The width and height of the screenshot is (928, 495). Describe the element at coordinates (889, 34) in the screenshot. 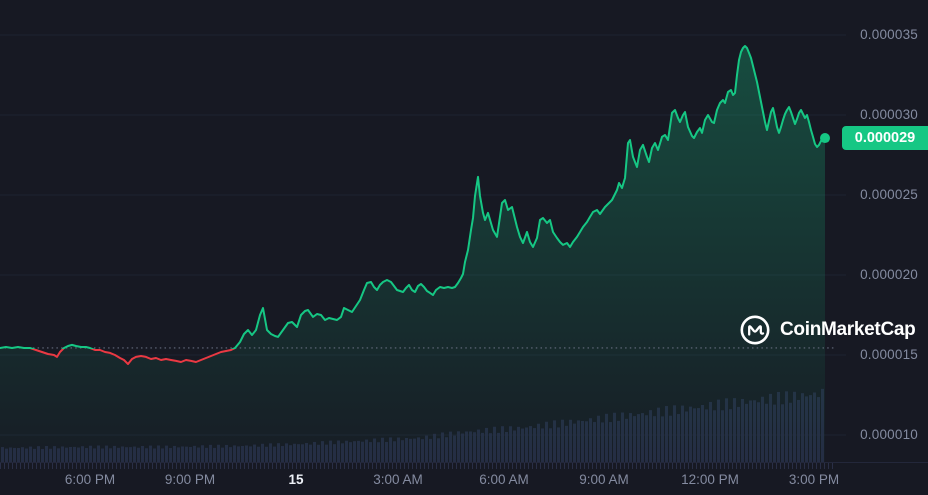

I see `y-axis-label: 0.000035` at that location.